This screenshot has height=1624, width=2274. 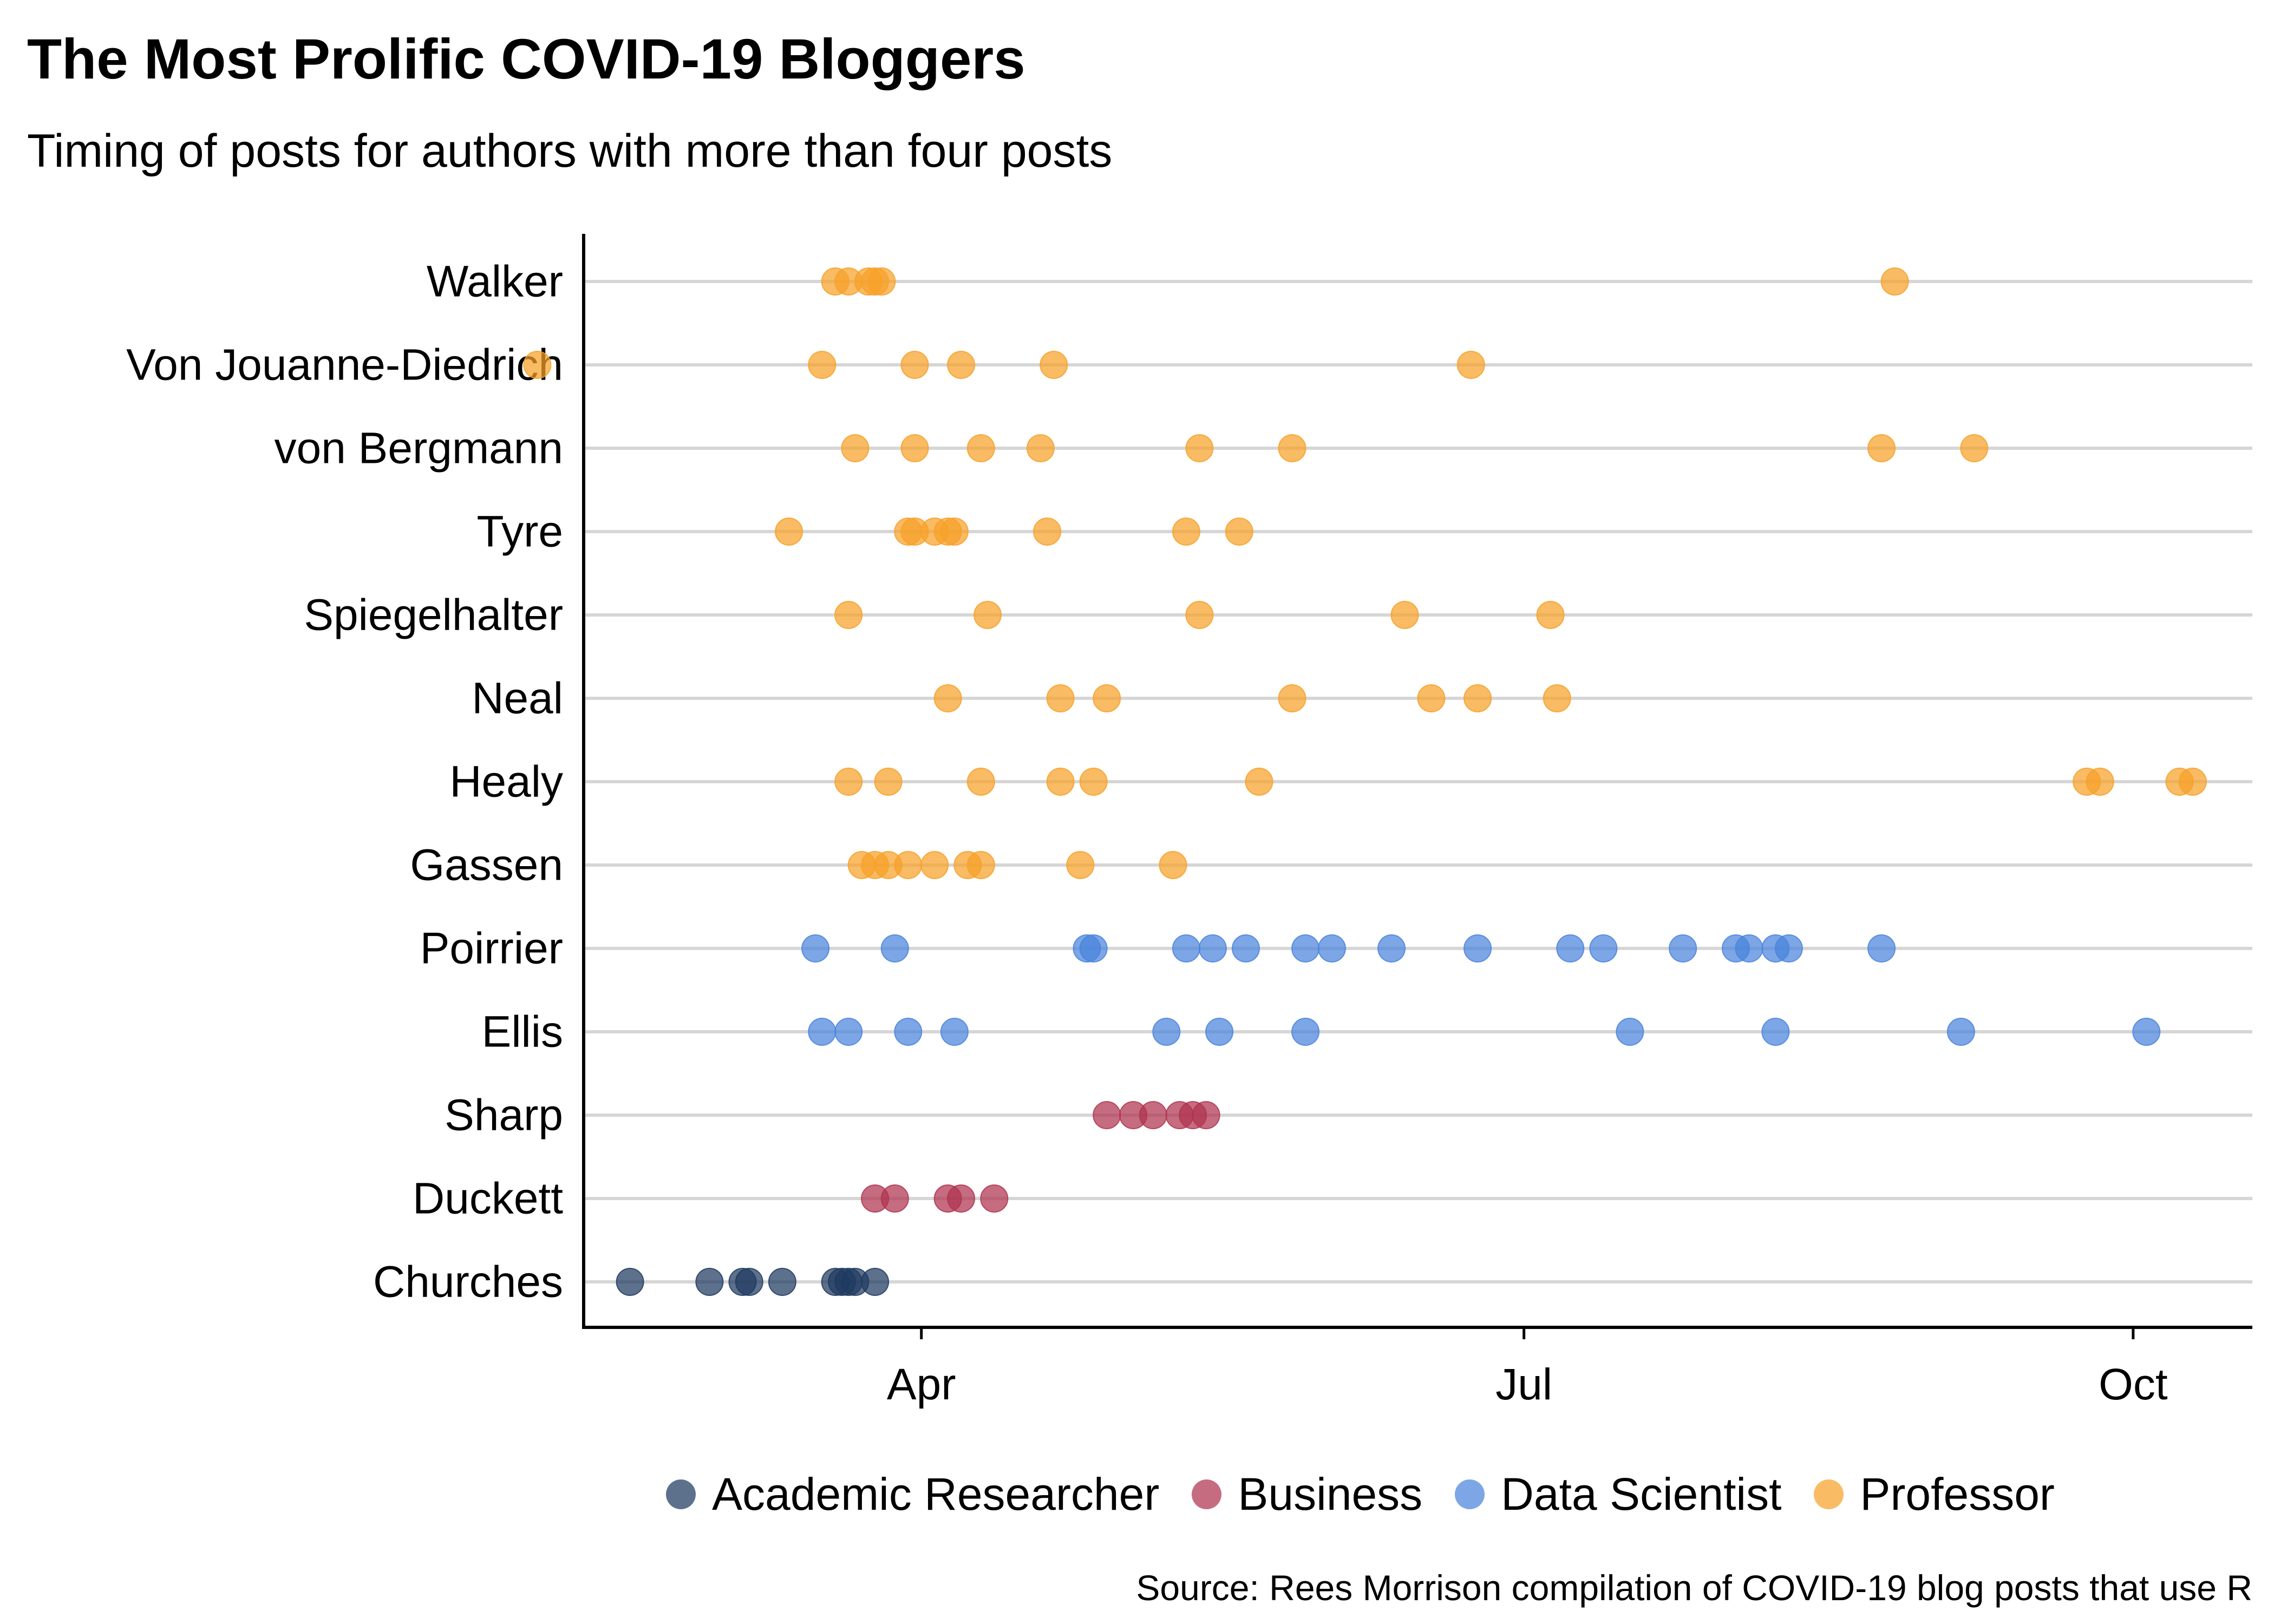 What do you see at coordinates (922, 1384) in the screenshot?
I see `x-tick-label: Apr` at bounding box center [922, 1384].